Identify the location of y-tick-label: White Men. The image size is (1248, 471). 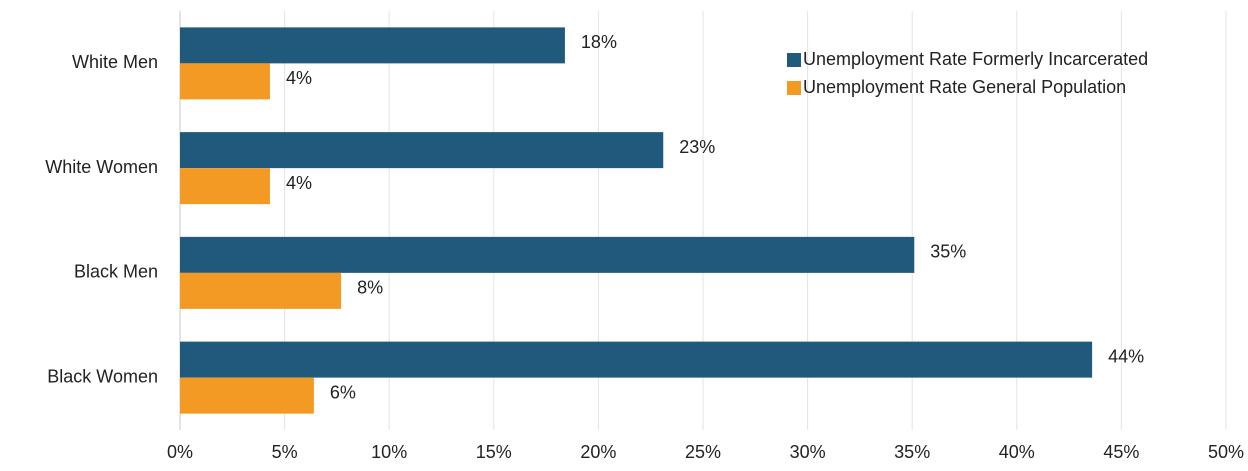
(115, 62).